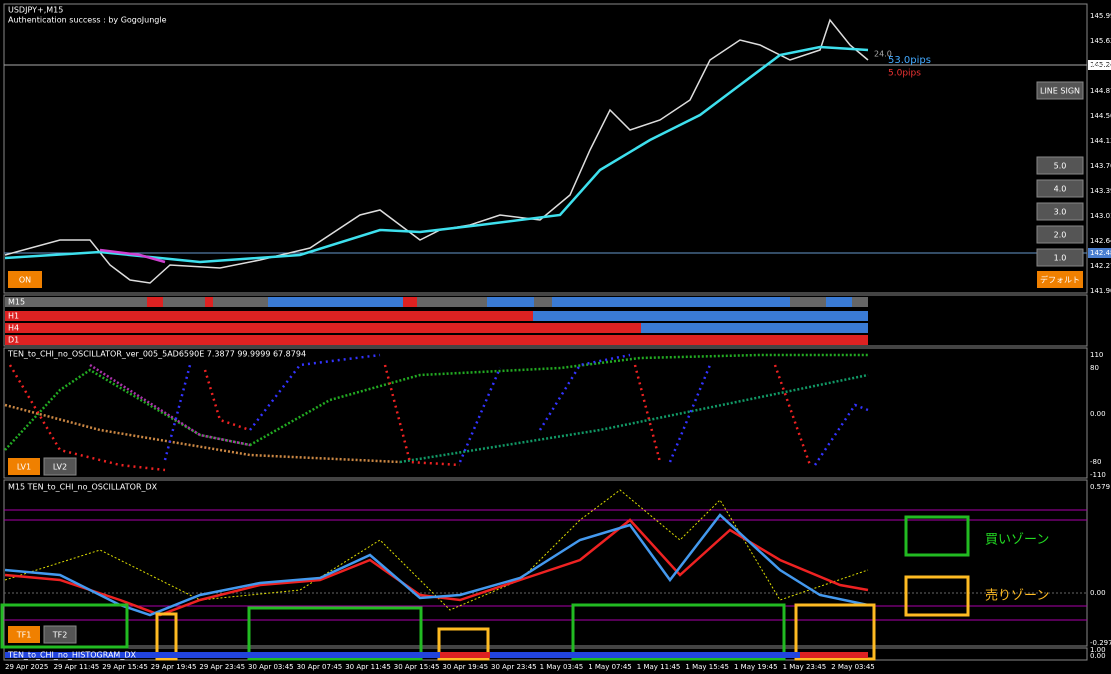  What do you see at coordinates (436, 321) in the screenshot?
I see `row-bars` at bounding box center [436, 321].